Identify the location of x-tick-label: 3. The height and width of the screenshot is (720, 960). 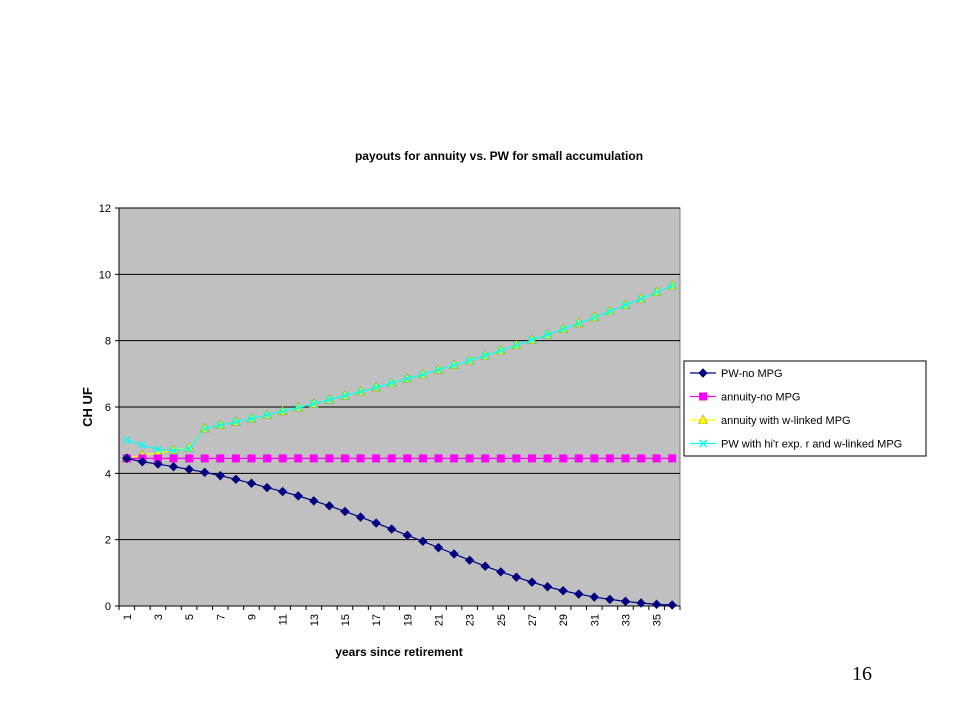
(159, 617).